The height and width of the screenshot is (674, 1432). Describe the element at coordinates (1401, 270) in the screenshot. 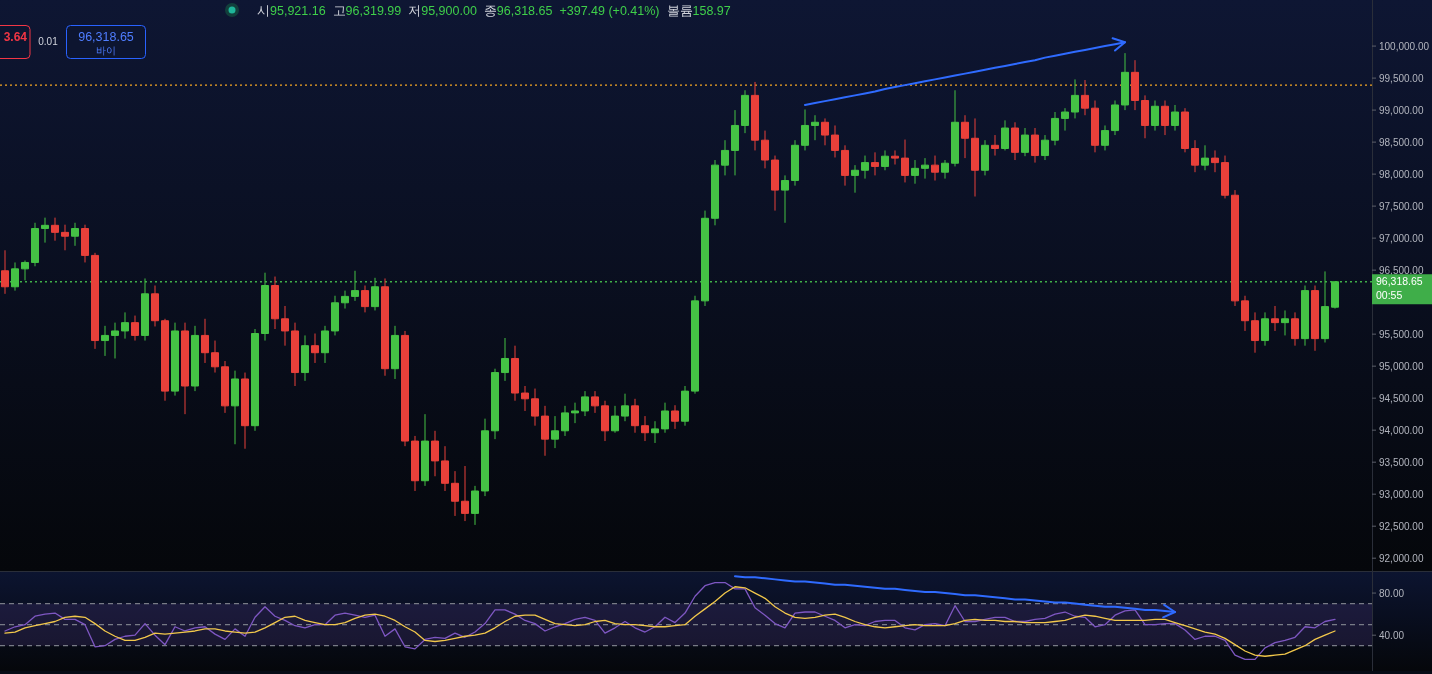

I see `y-tick-label: 96,500.00` at that location.